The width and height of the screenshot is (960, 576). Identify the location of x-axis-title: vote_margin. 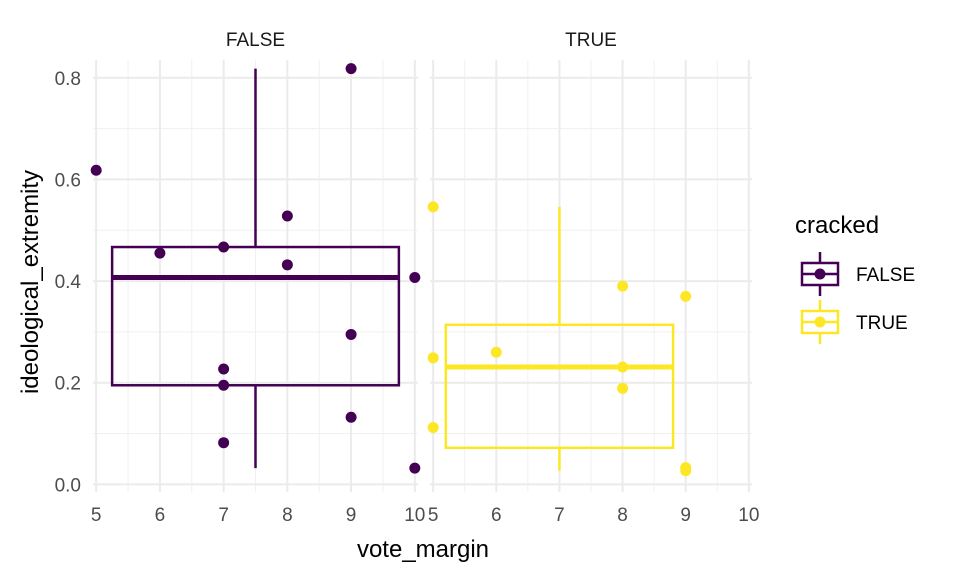
(423, 549).